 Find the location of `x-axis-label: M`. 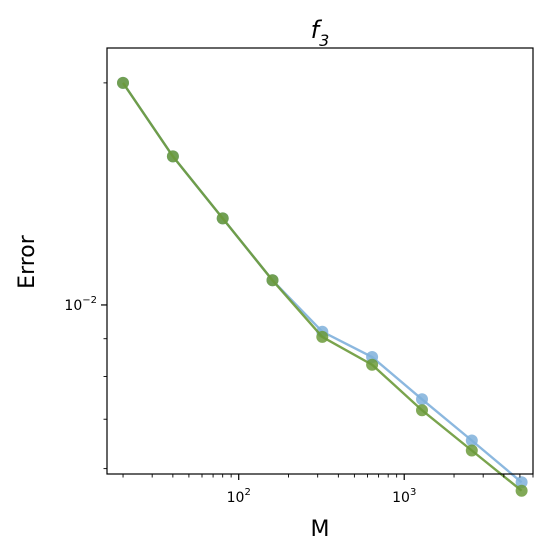

x-axis-label: M is located at coordinates (320, 529).